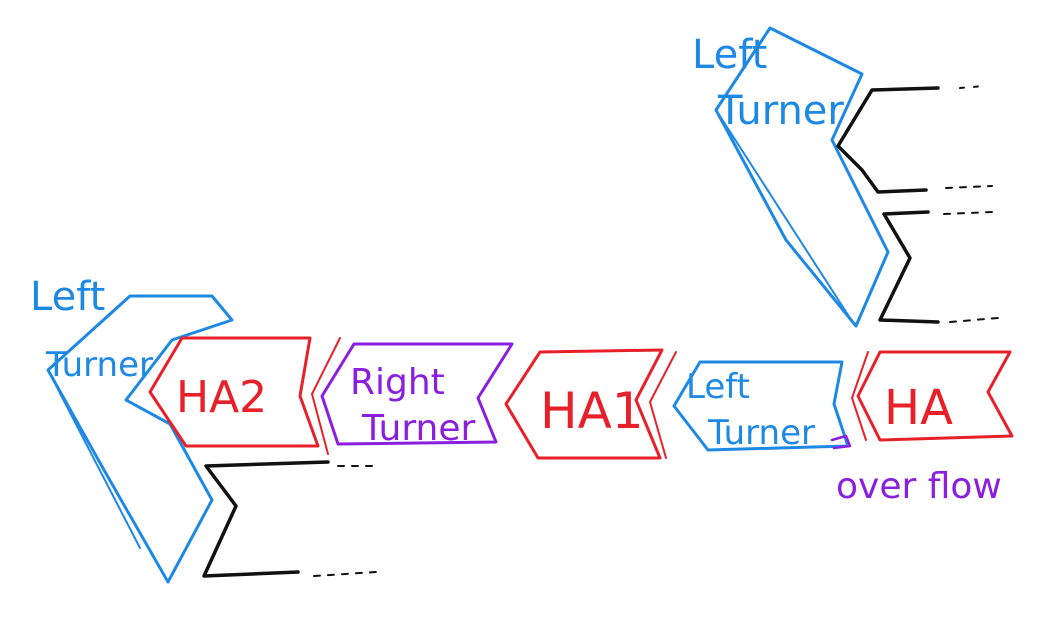 Image resolution: width=1049 pixels, height=636 pixels. I want to click on ha1-block: HA1, so click(590, 404).